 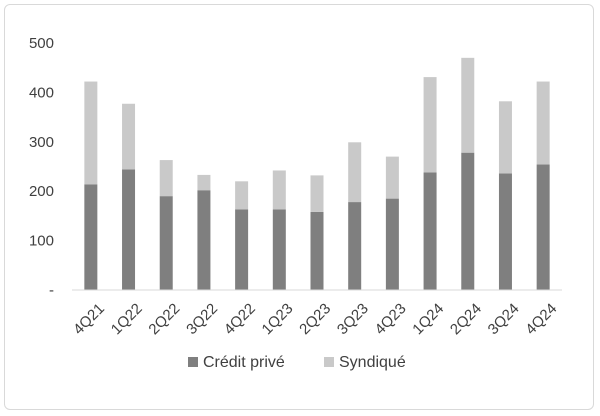 I want to click on x-tick-label: 4Q21, so click(x=89, y=319).